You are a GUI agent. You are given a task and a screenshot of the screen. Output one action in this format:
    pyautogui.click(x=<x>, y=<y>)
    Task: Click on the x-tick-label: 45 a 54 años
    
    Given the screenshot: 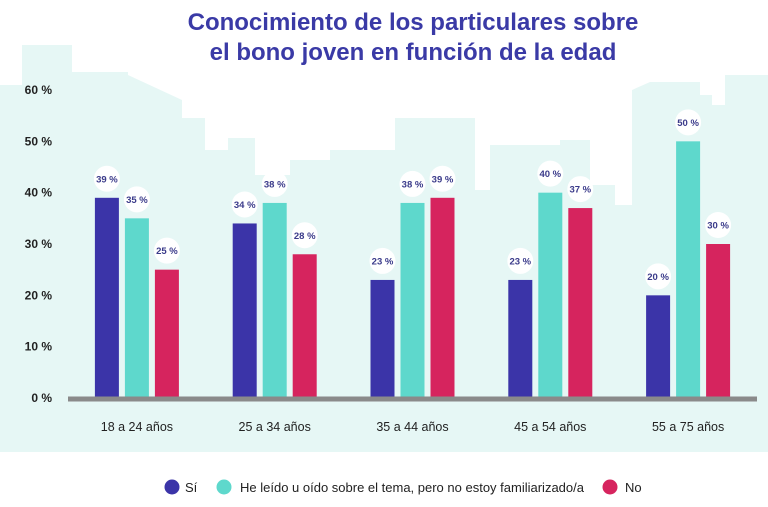 What is the action you would take?
    pyautogui.click(x=550, y=427)
    